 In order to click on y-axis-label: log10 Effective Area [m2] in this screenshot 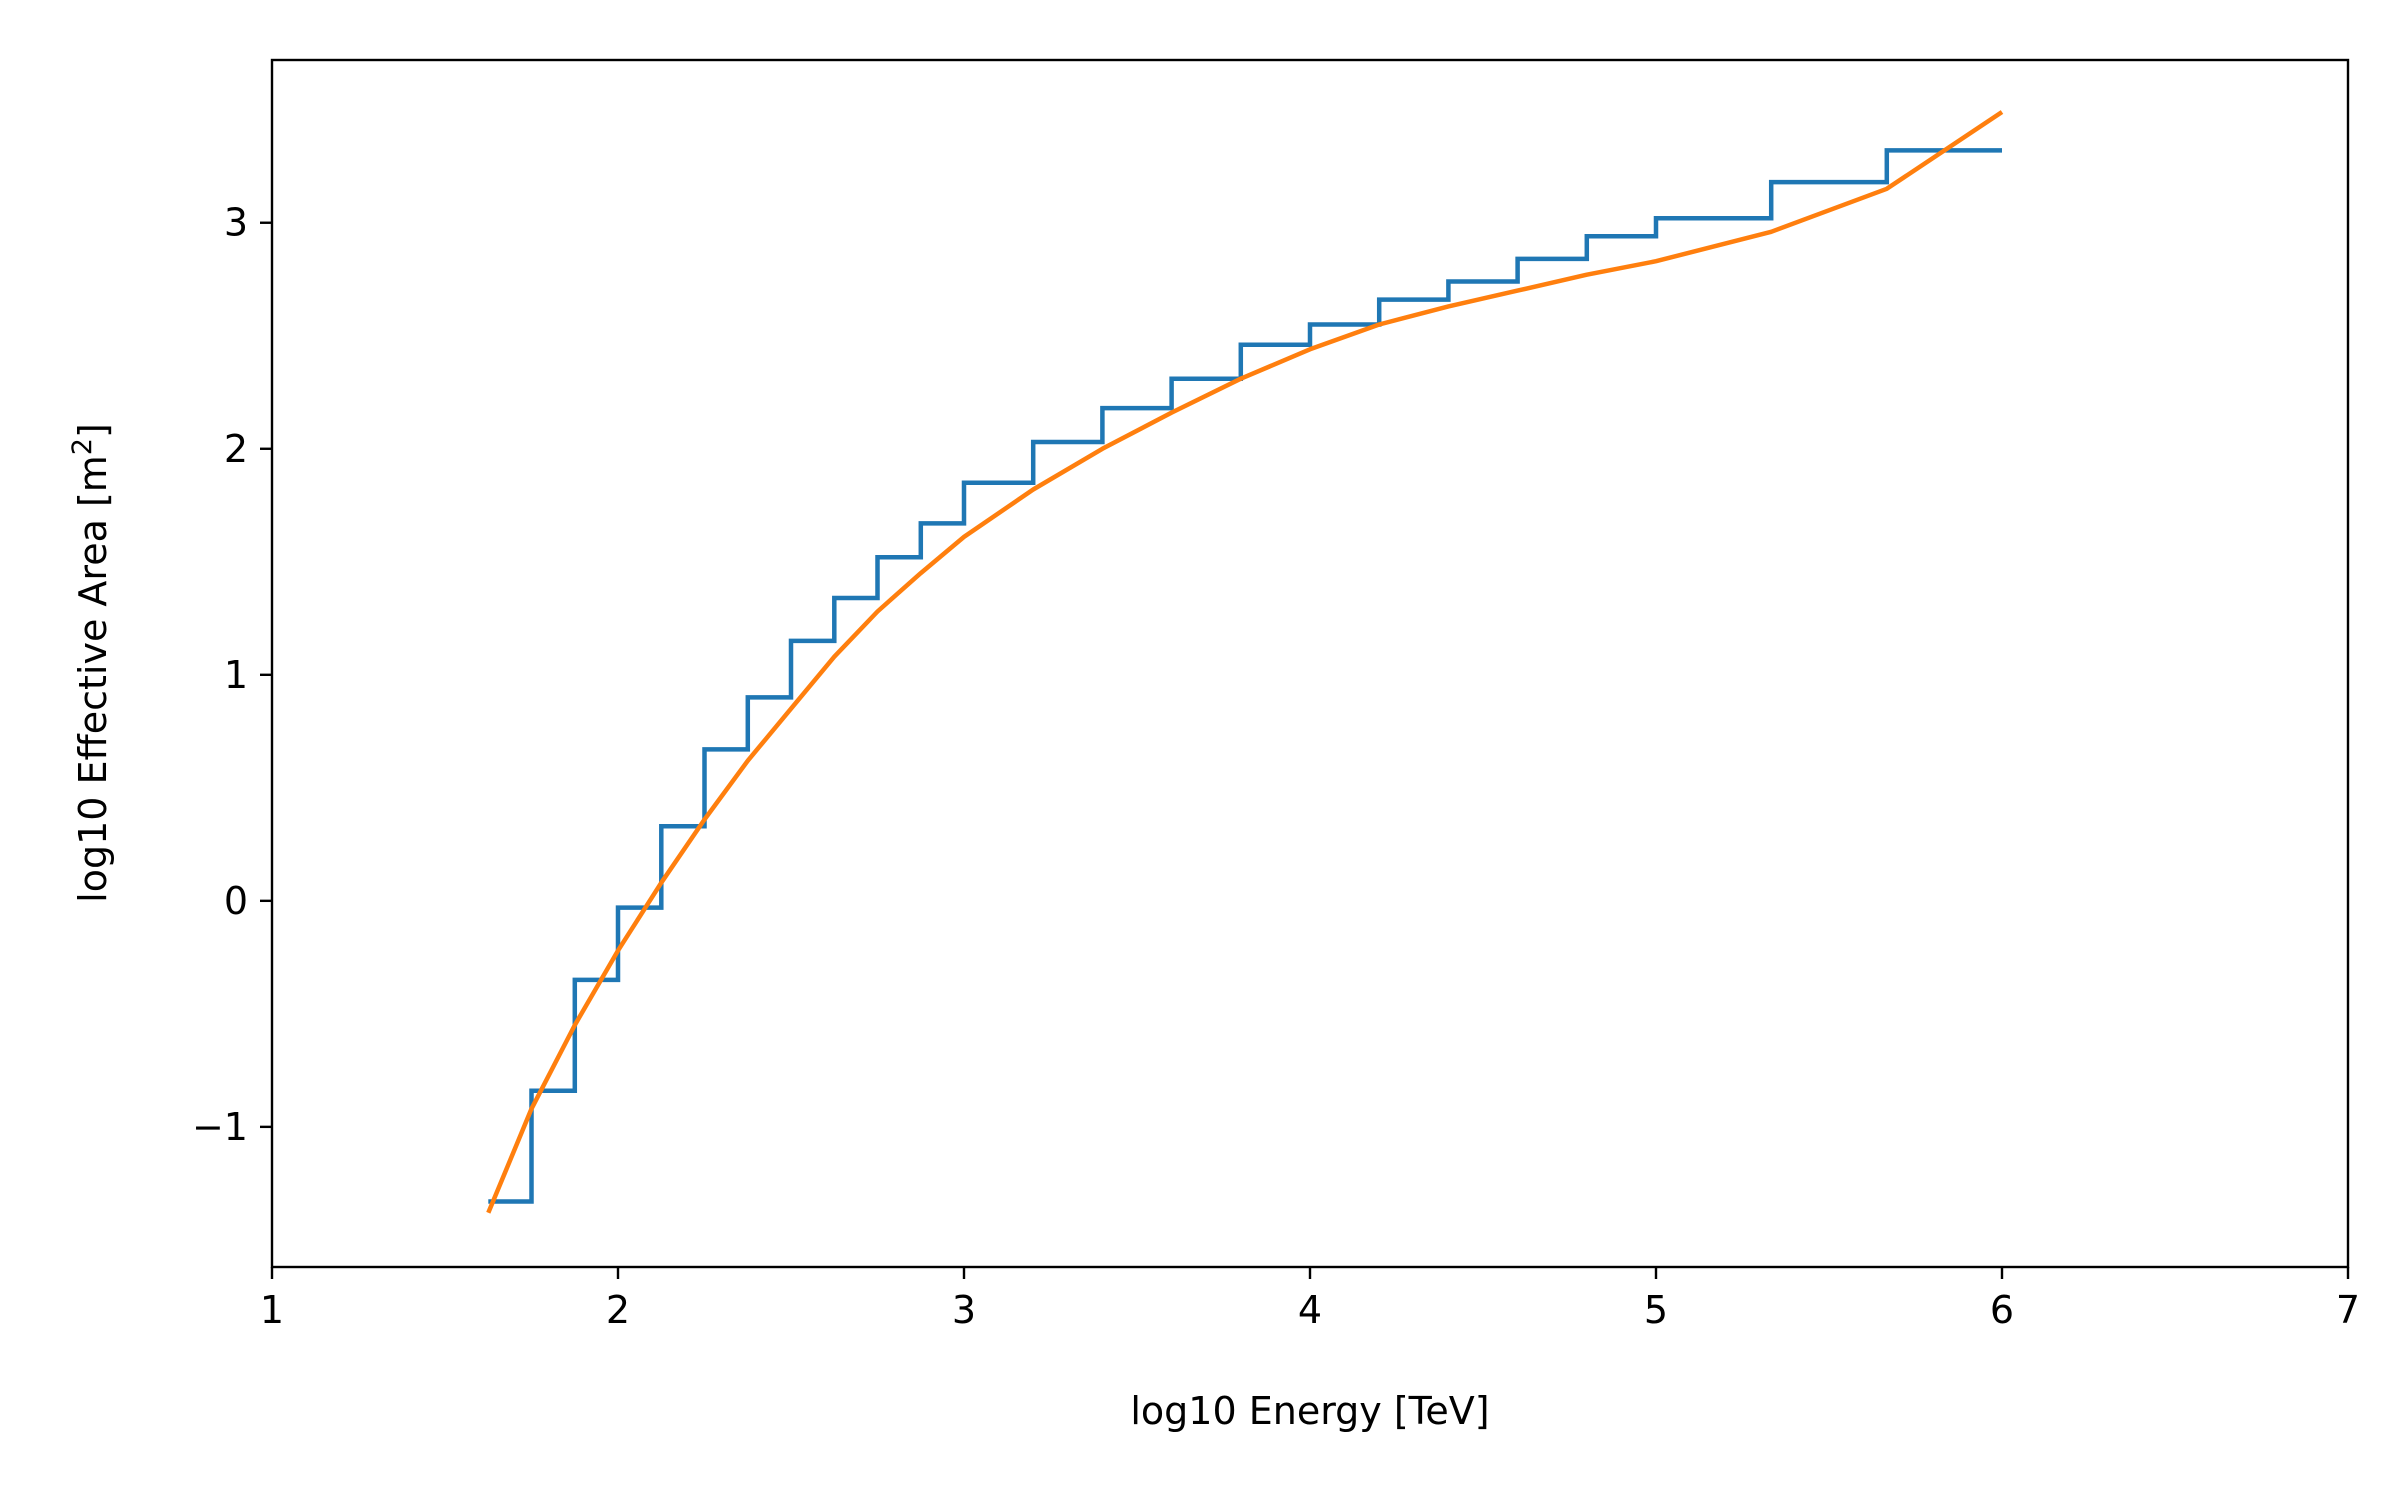, I will do `click(91, 663)`.